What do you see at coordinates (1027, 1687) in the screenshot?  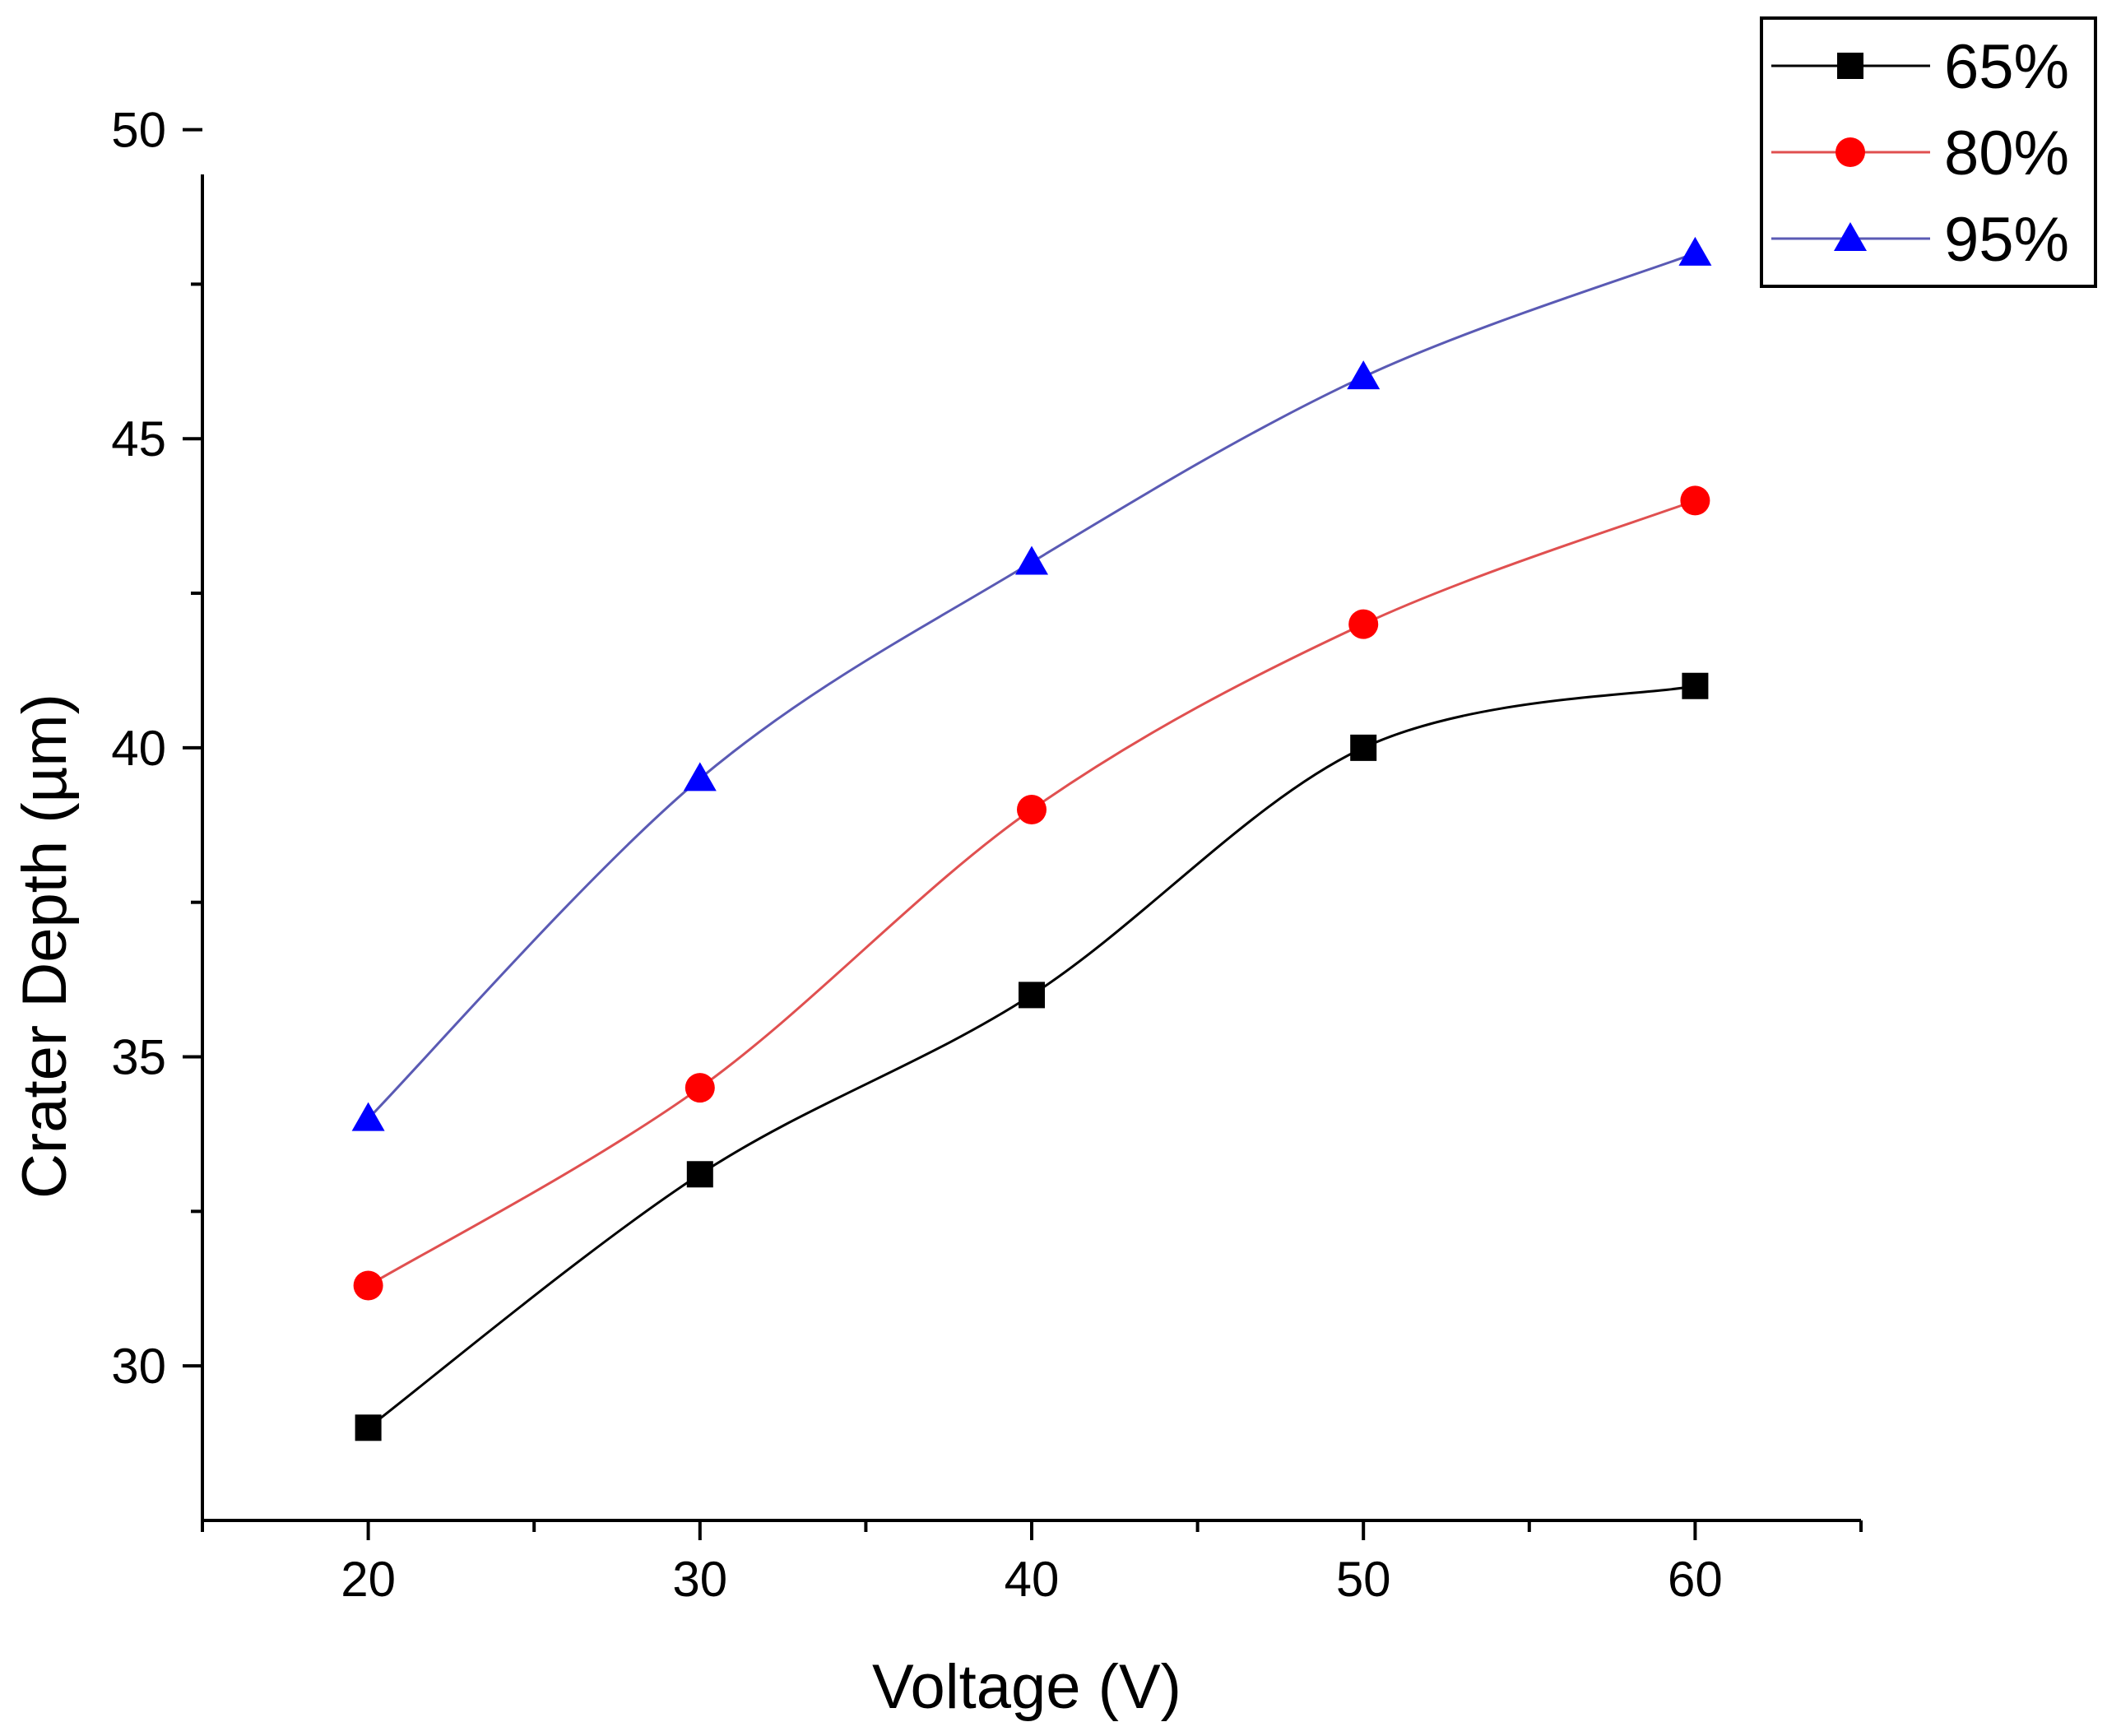 I see `x-axis-title: Voltage (V)` at bounding box center [1027, 1687].